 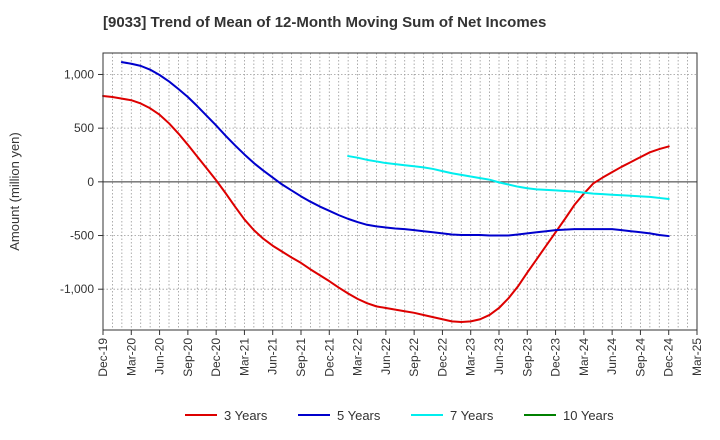 What do you see at coordinates (329, 357) in the screenshot?
I see `x-tick-label: Dec-21` at bounding box center [329, 357].